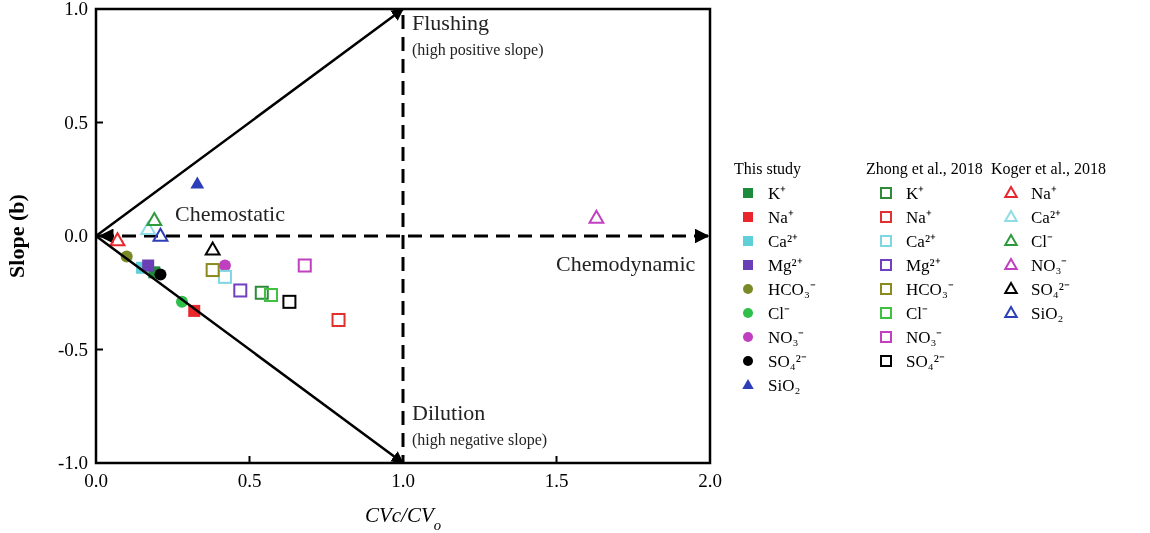 The height and width of the screenshot is (533, 1150). Describe the element at coordinates (451, 22) in the screenshot. I see `annotation: Flushing` at that location.